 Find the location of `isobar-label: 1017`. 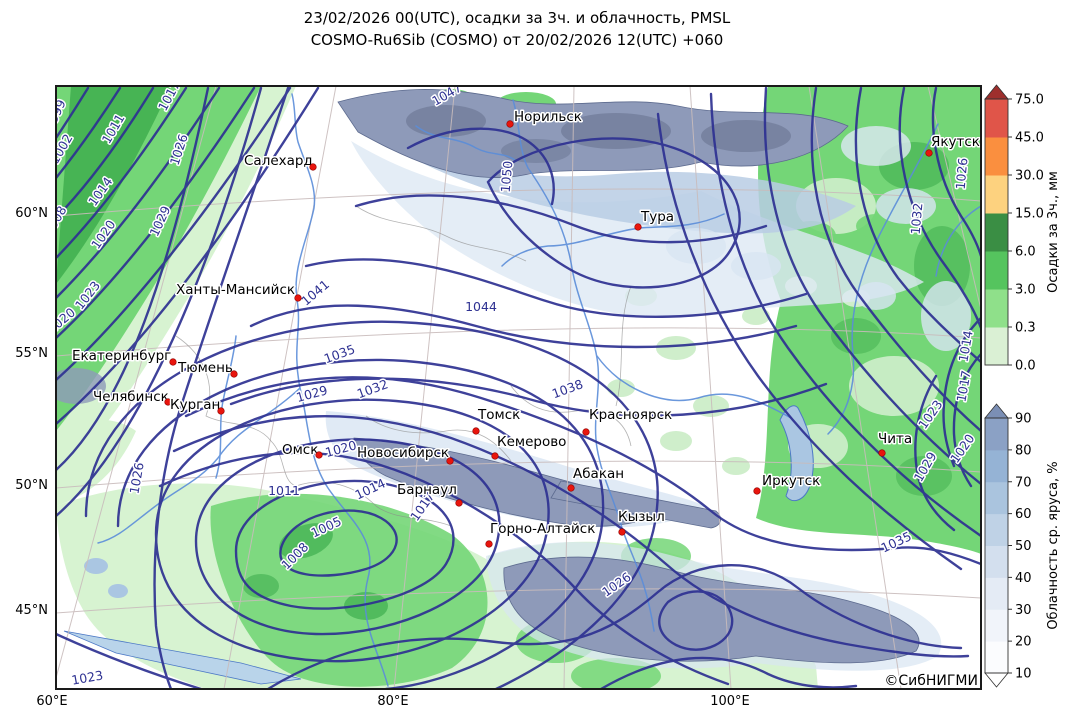

isobar-label: 1017 is located at coordinates (963, 386).